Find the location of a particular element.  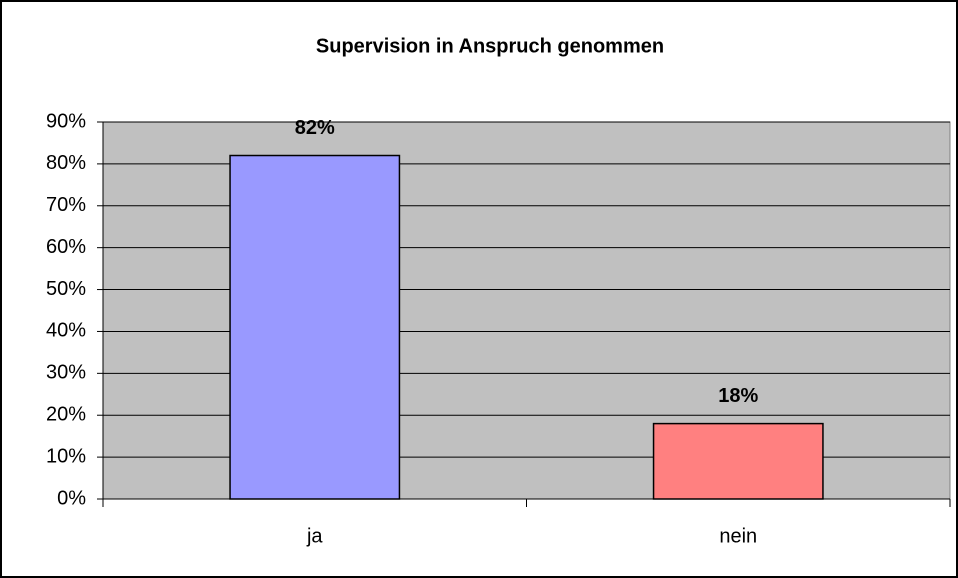

value-label: 82% is located at coordinates (315, 128).